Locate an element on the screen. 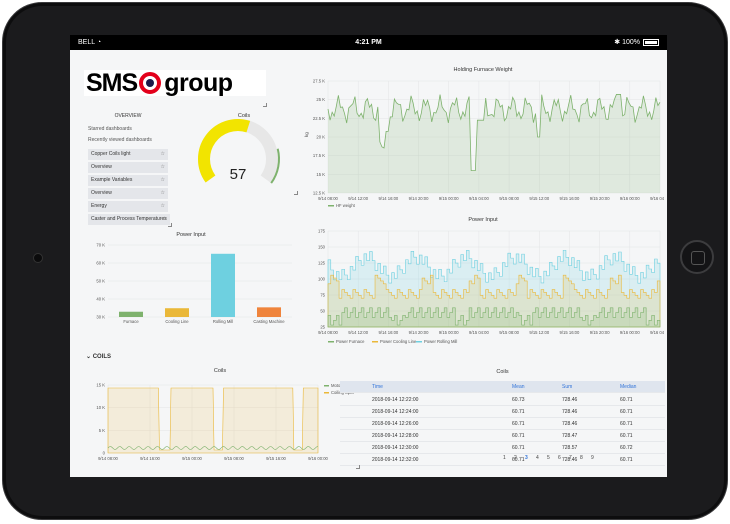 Image resolution: width=730 pixels, height=524 pixels. legend-label: Power Cooling Line is located at coordinates (398, 341).